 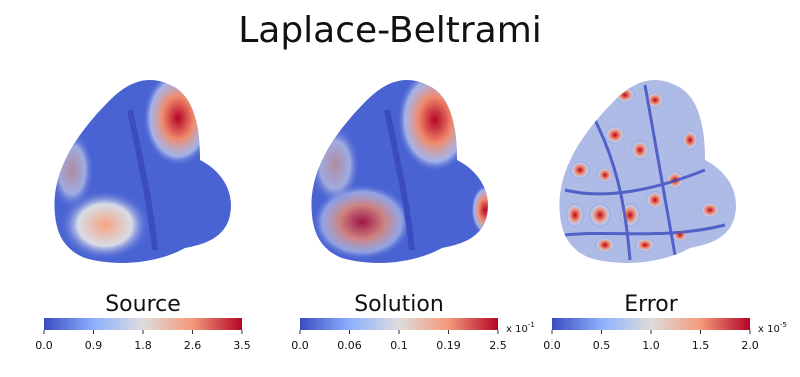 I want to click on scale-label: x 10-1, so click(x=520, y=328).